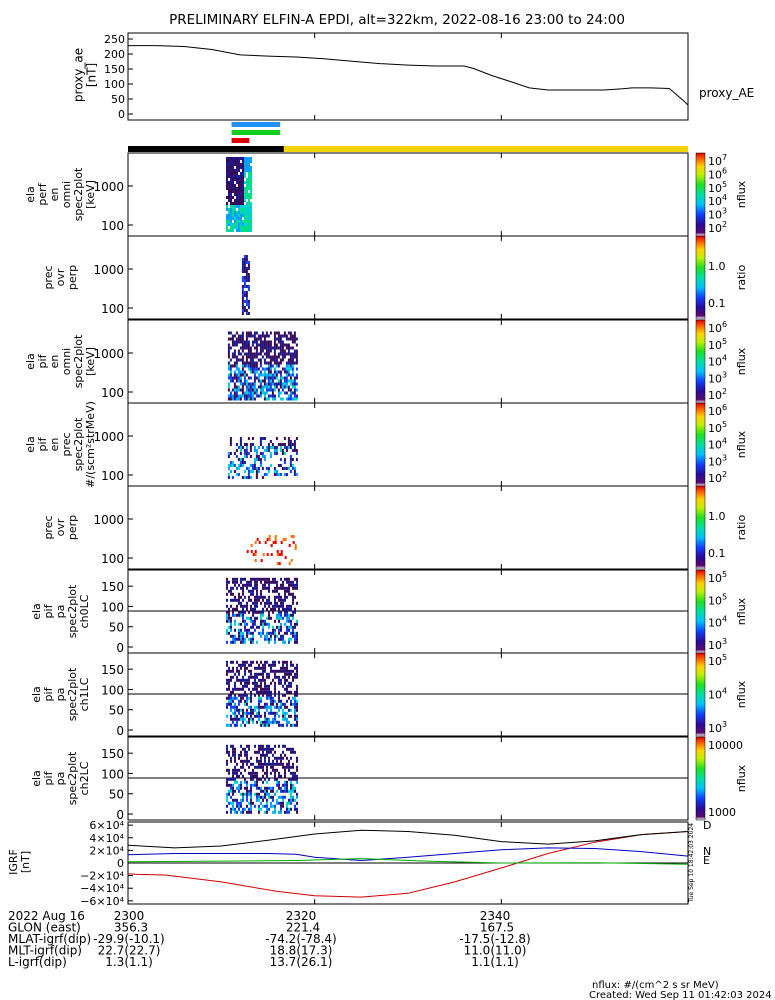  Describe the element at coordinates (102, 888) in the screenshot. I see `igrf-tick-label: −4×10⁴` at that location.